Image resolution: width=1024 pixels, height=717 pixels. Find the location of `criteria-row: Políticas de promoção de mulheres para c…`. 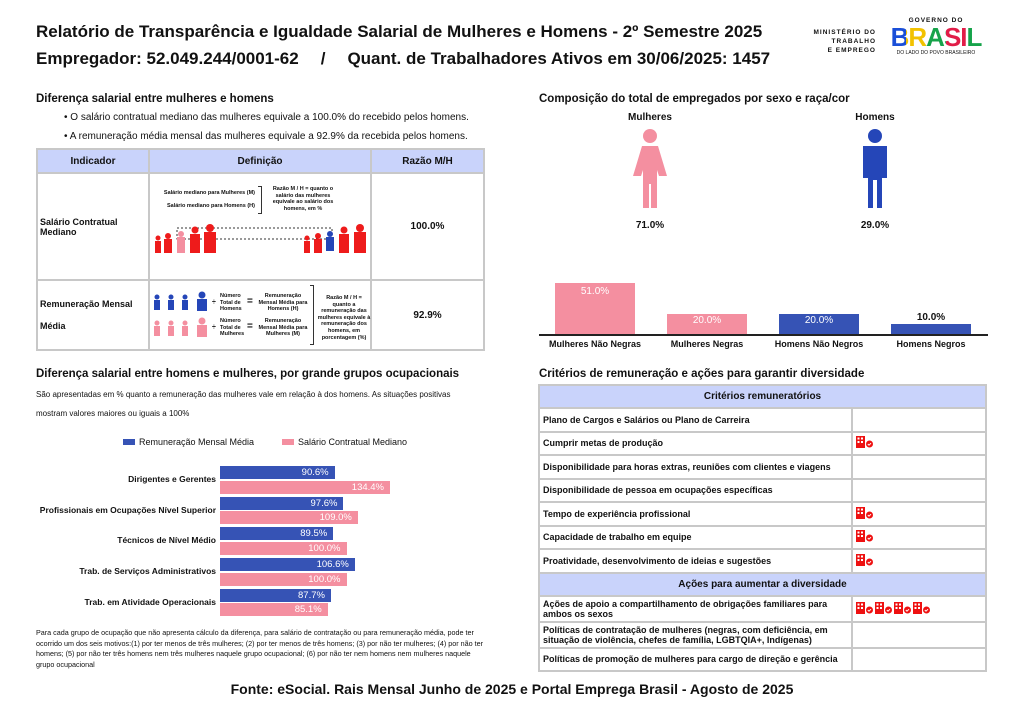

criteria-row: Políticas de promoção de mulheres para c… is located at coordinates (762, 659).